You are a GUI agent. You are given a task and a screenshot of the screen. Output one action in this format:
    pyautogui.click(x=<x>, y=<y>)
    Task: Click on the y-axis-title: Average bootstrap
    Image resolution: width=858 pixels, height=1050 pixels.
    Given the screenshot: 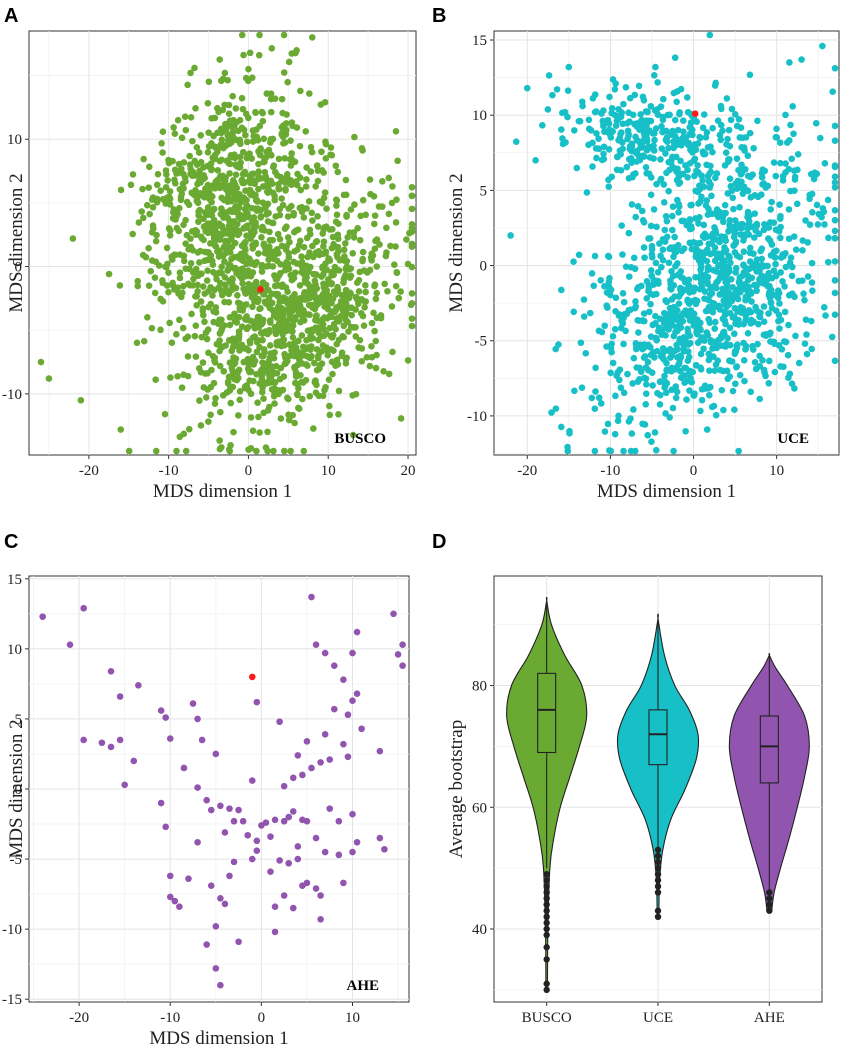 What is the action you would take?
    pyautogui.click(x=456, y=789)
    